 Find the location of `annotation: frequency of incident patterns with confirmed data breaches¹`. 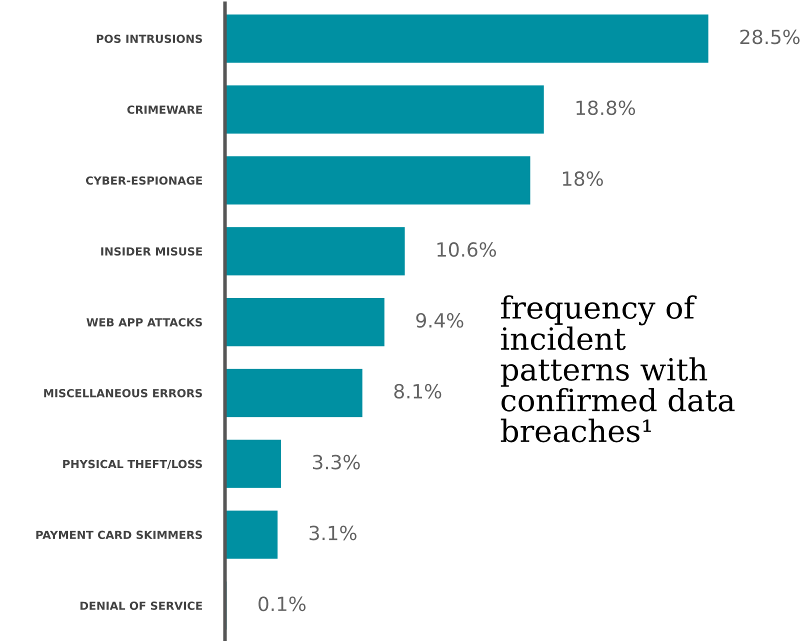

annotation: frequency of incident patterns with confirmed data breaches¹ is located at coordinates (617, 368).